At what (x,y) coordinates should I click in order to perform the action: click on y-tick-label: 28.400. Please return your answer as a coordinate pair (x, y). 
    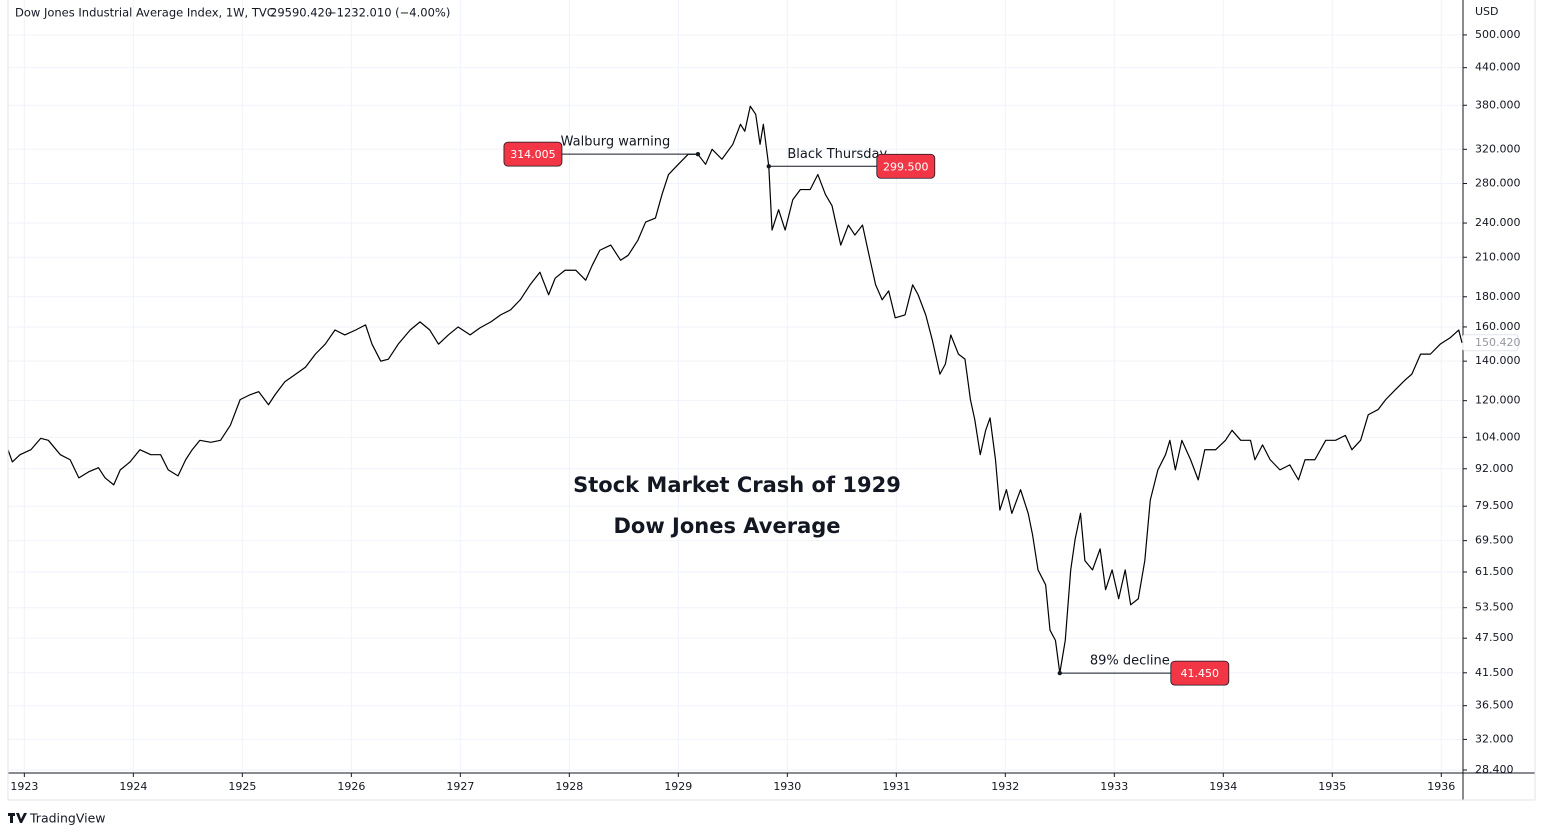
    Looking at the image, I should click on (1494, 769).